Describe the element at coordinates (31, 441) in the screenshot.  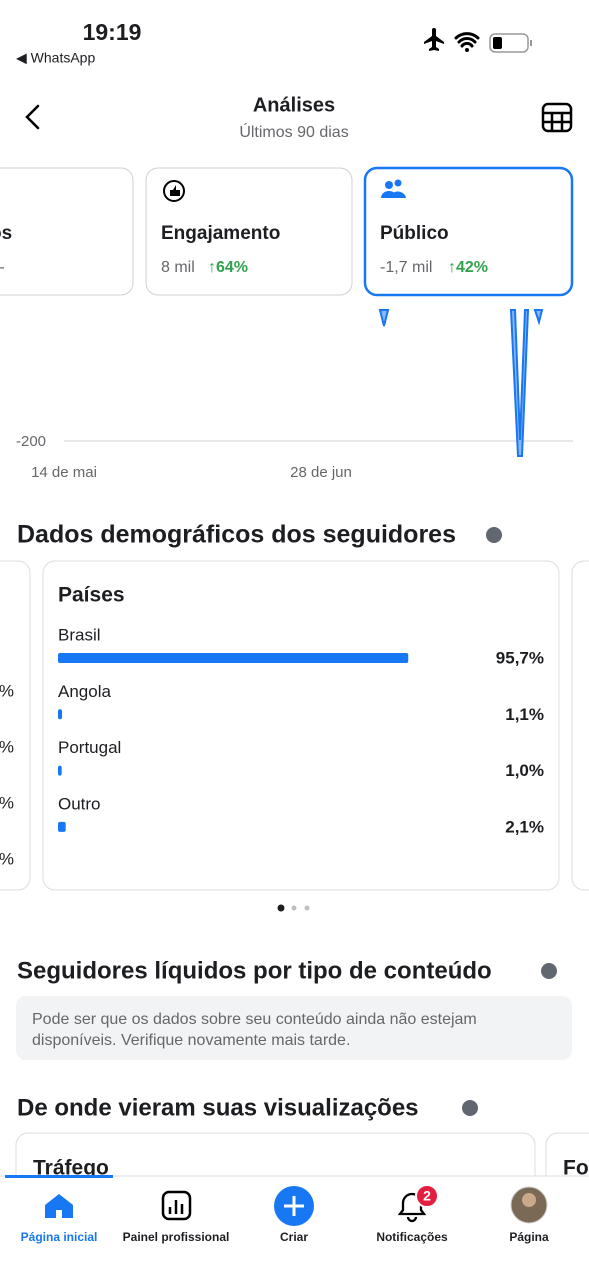
I see `y-tick-label: -200` at that location.